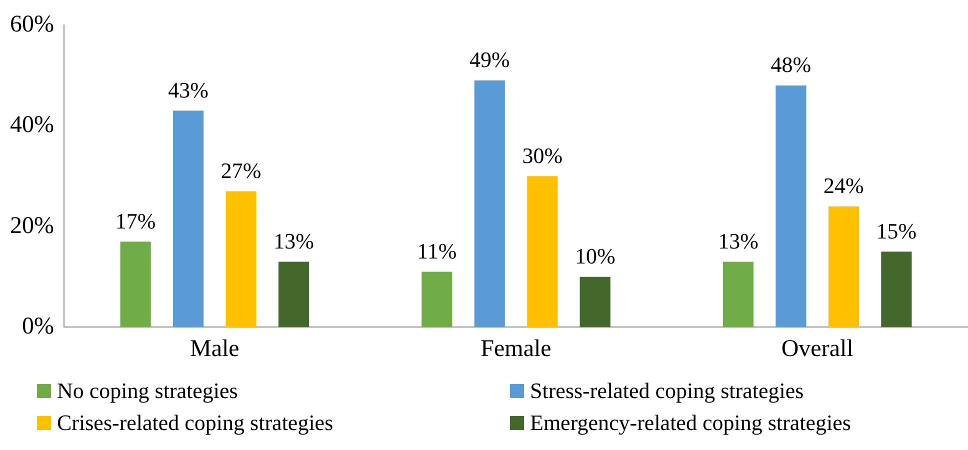  I want to click on legend-label: Stress-related coping strategies, so click(667, 391).